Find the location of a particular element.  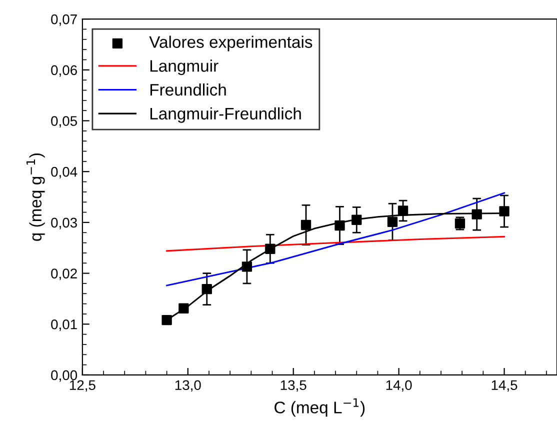

x-tick-label: 14,5 is located at coordinates (505, 386).